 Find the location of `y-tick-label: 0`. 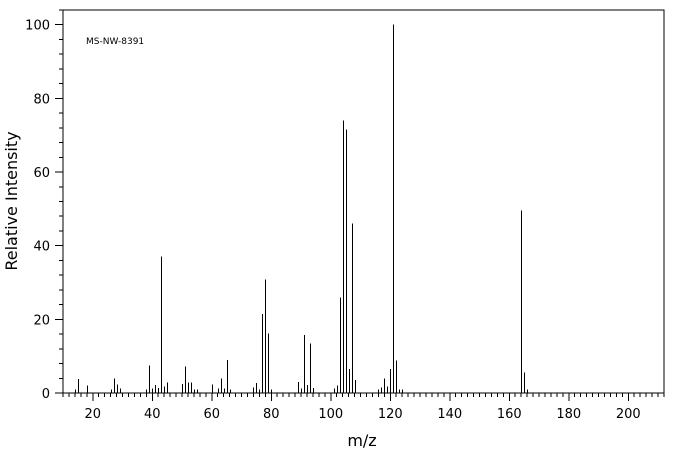

y-tick-label: 0 is located at coordinates (46, 394).